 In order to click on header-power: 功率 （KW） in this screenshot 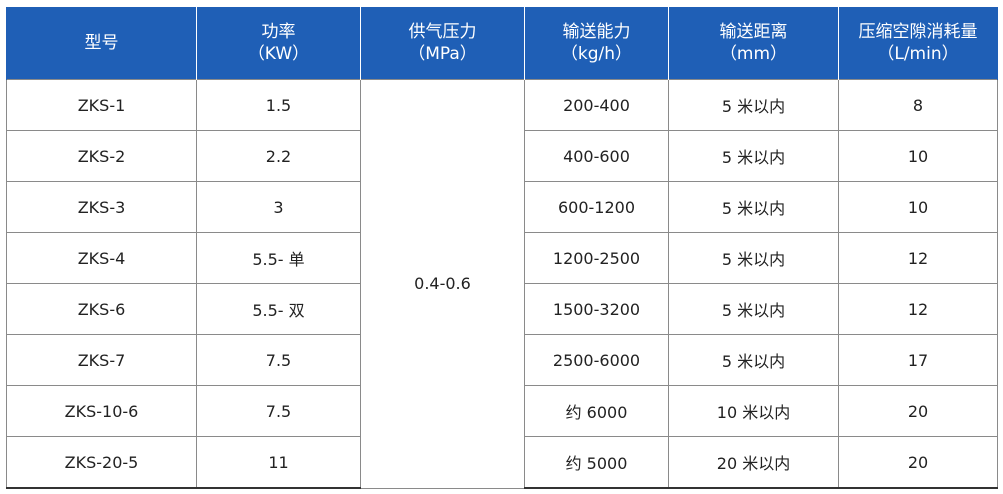, I will do `click(278, 43)`.